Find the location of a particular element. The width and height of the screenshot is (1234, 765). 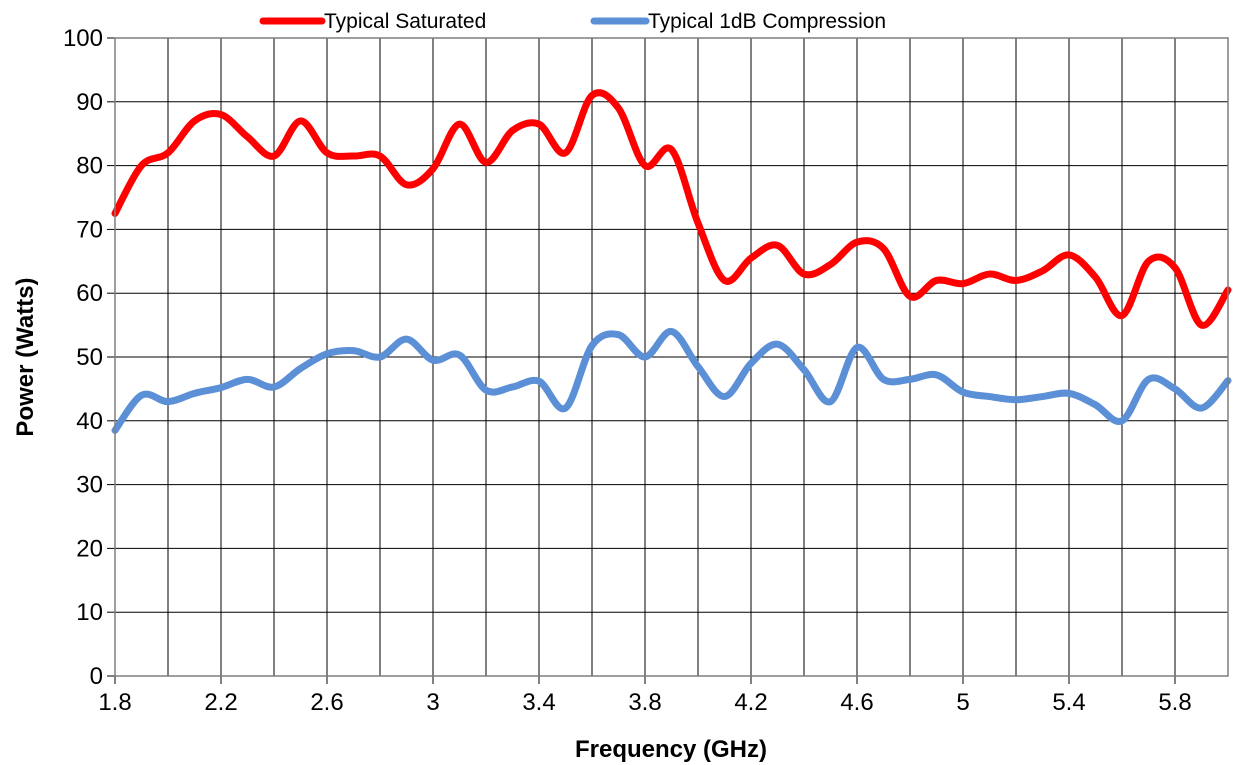

x-tick-label: 3 is located at coordinates (432, 702).